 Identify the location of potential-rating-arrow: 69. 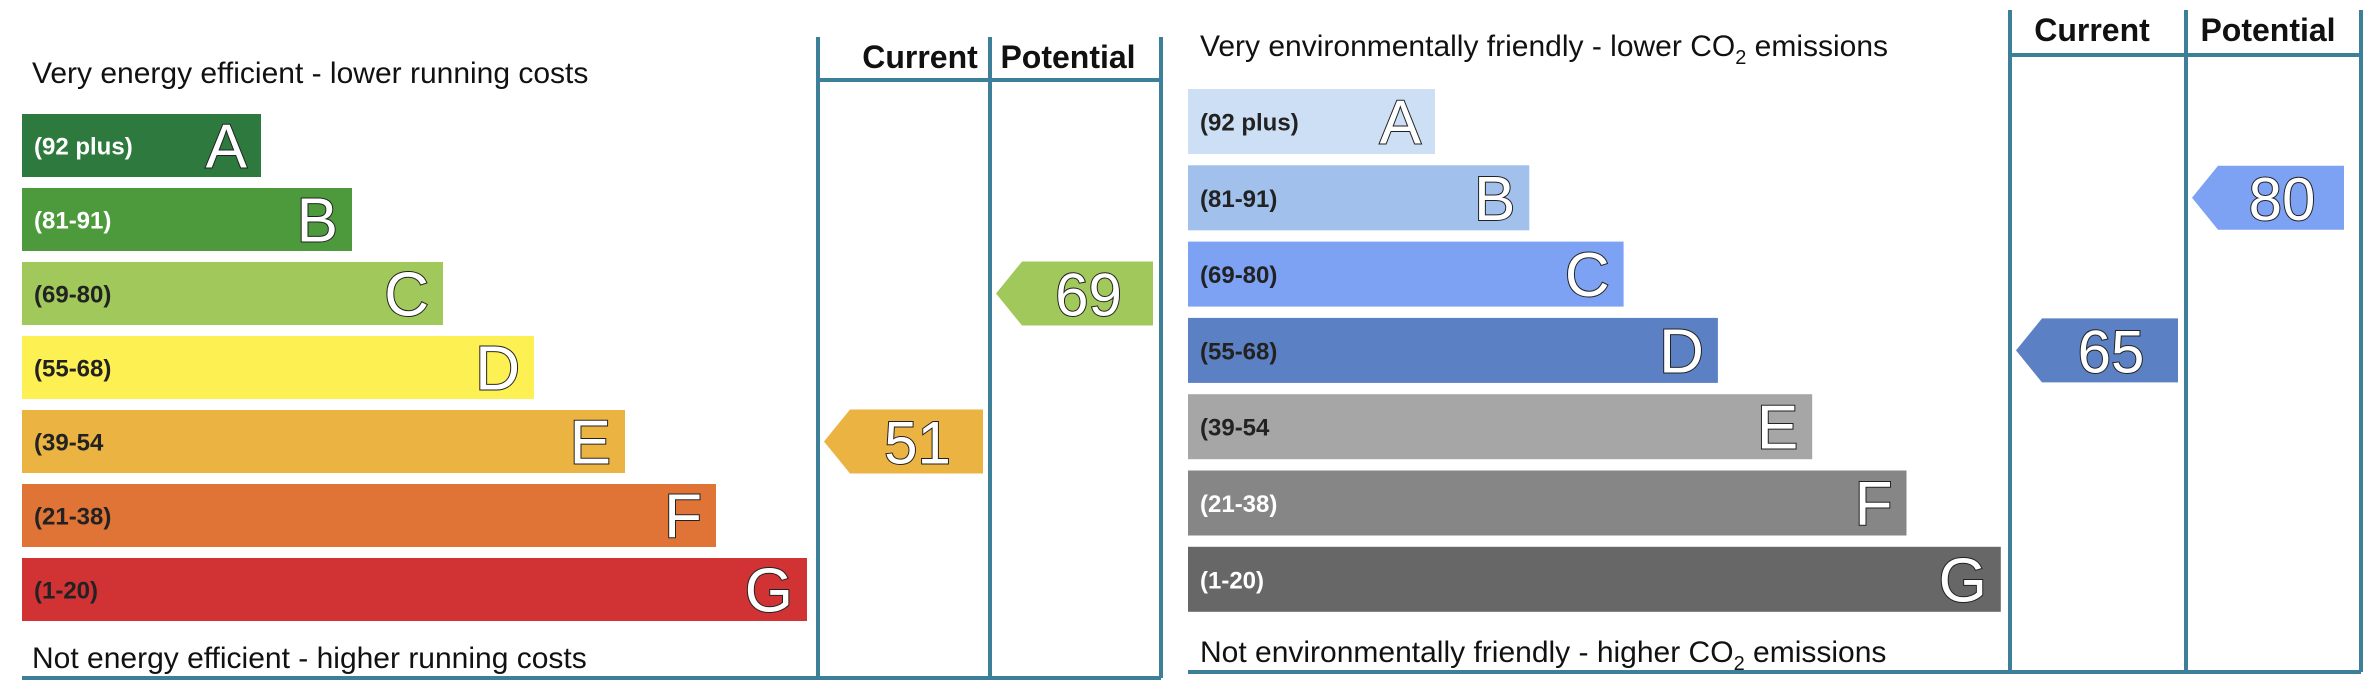
(1074, 295).